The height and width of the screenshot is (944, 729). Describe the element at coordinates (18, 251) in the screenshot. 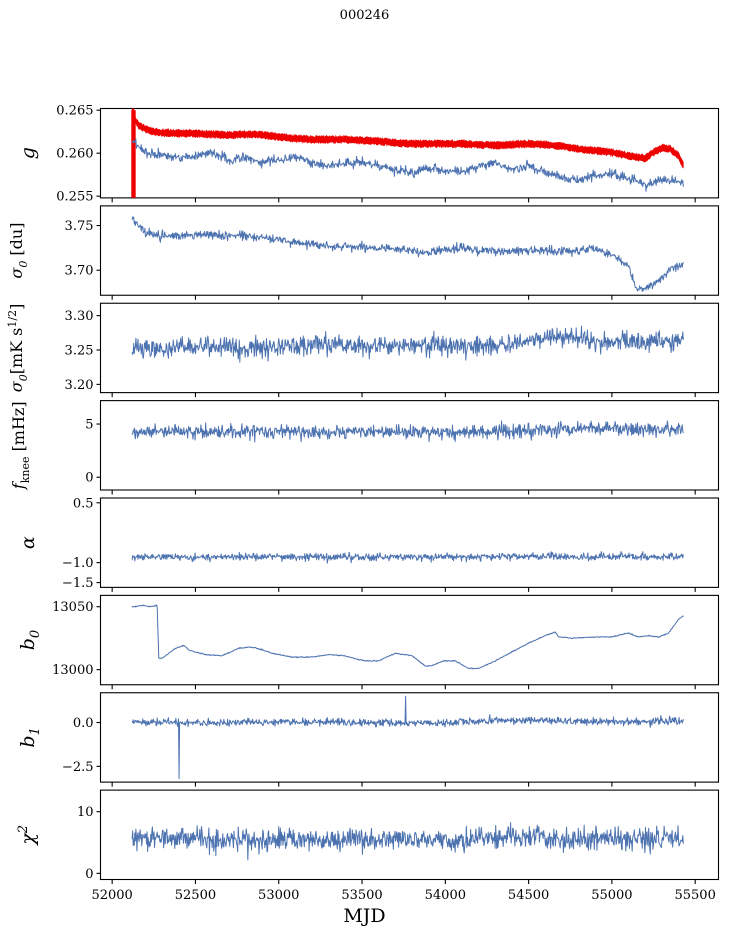

I see `y-axis-label-sigma0_du: σ0 [du]` at that location.